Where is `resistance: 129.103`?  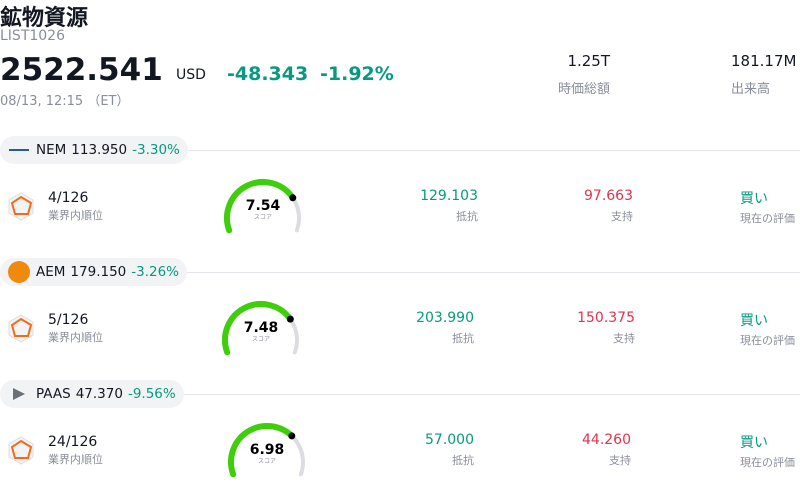 resistance: 129.103 is located at coordinates (449, 196).